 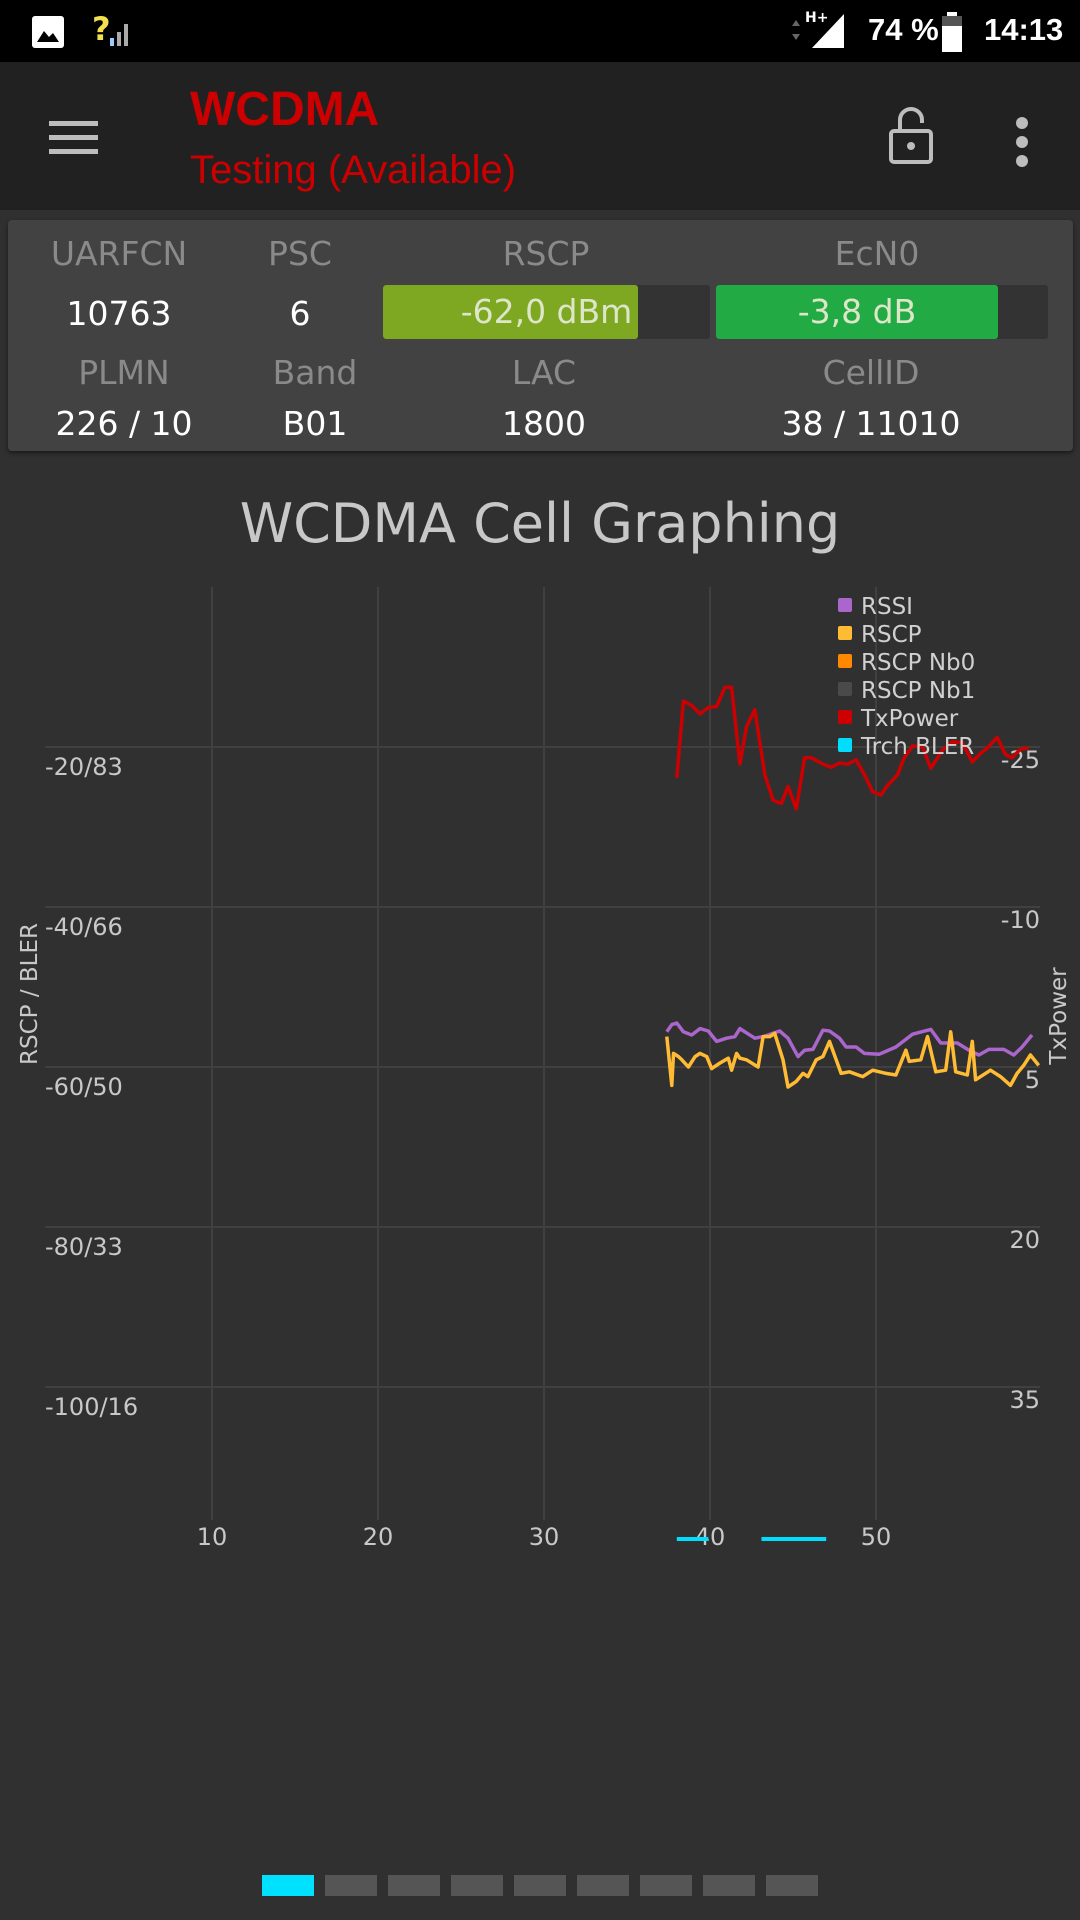 I want to click on rscp-value: -62,0 dBm, so click(x=546, y=311).